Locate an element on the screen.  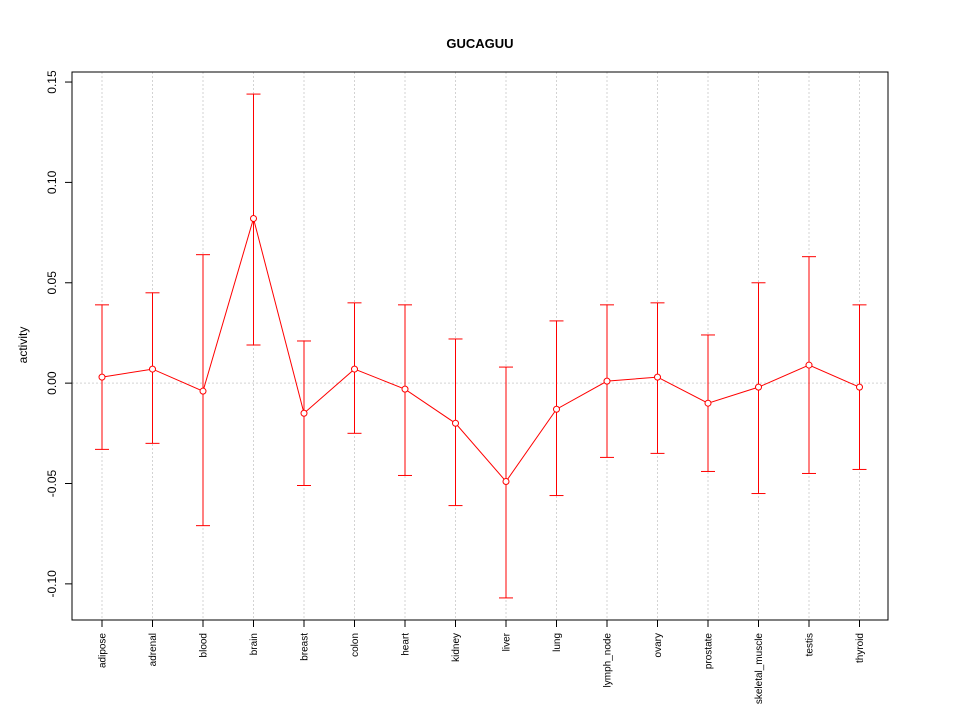
data-point-lymph_node is located at coordinates (607, 381).